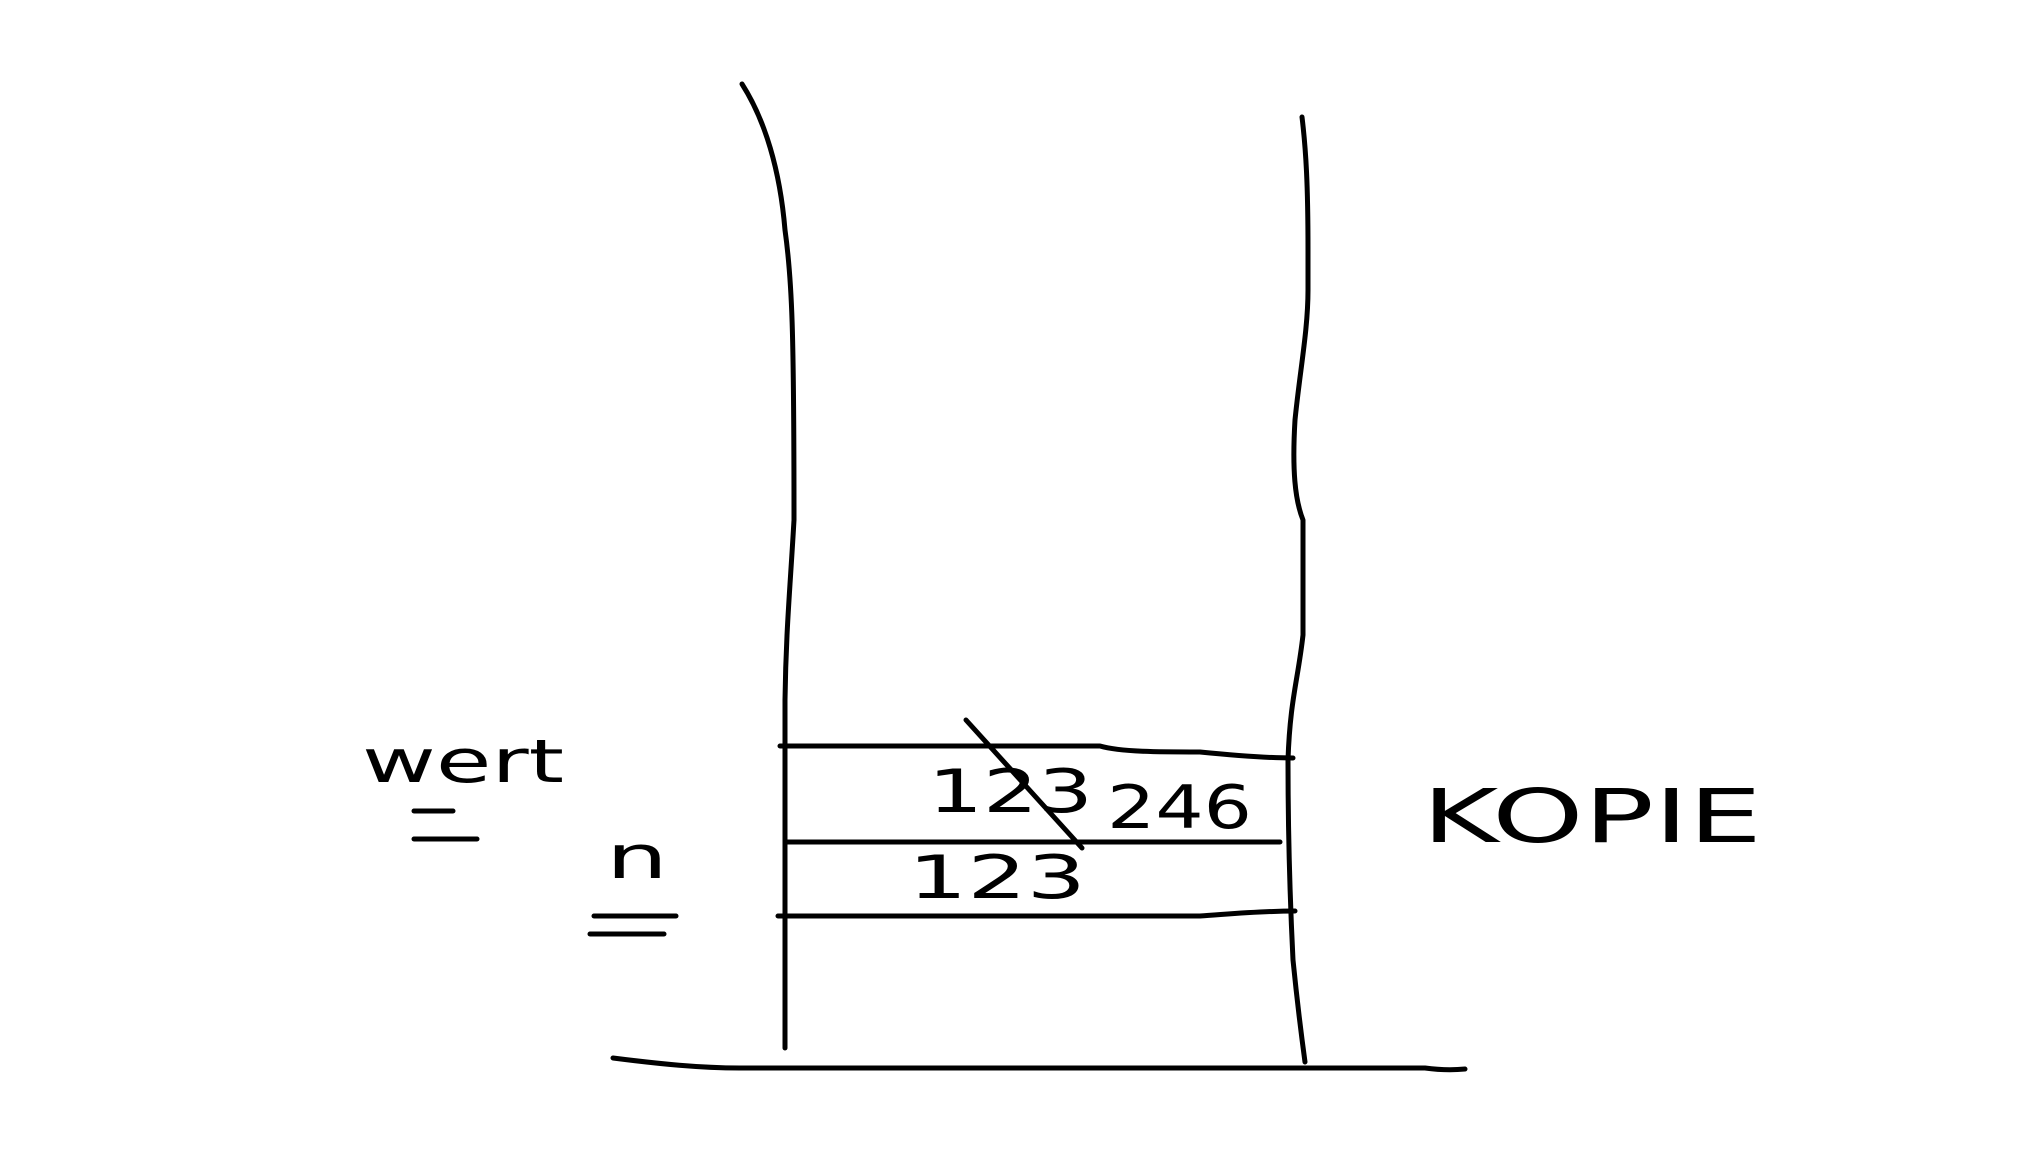 This screenshot has width=2044, height=1176. Describe the element at coordinates (1592, 817) in the screenshot. I see `kopie-annotation: KOPIE` at that location.